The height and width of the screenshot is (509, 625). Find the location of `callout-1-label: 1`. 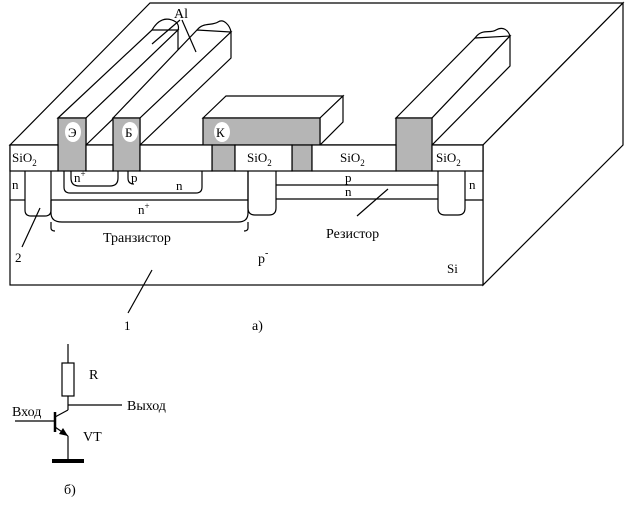

callout-1-label: 1 is located at coordinates (127, 325).